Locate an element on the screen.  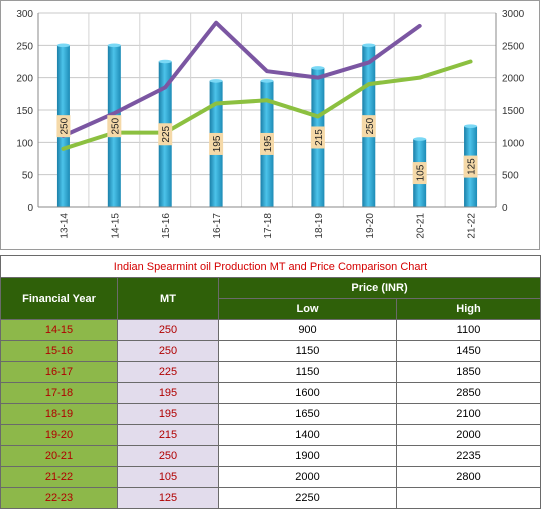
cell-high is located at coordinates (468, 498).